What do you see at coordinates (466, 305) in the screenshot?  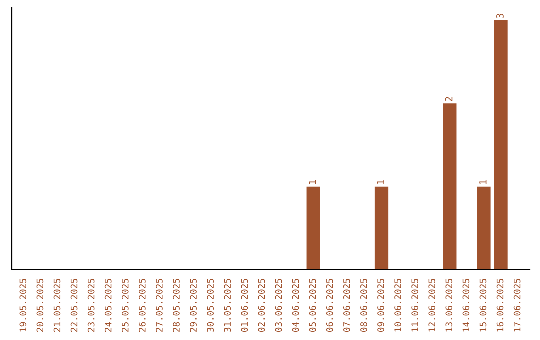 I see `x-tick-label: 14.06.2025` at bounding box center [466, 305].